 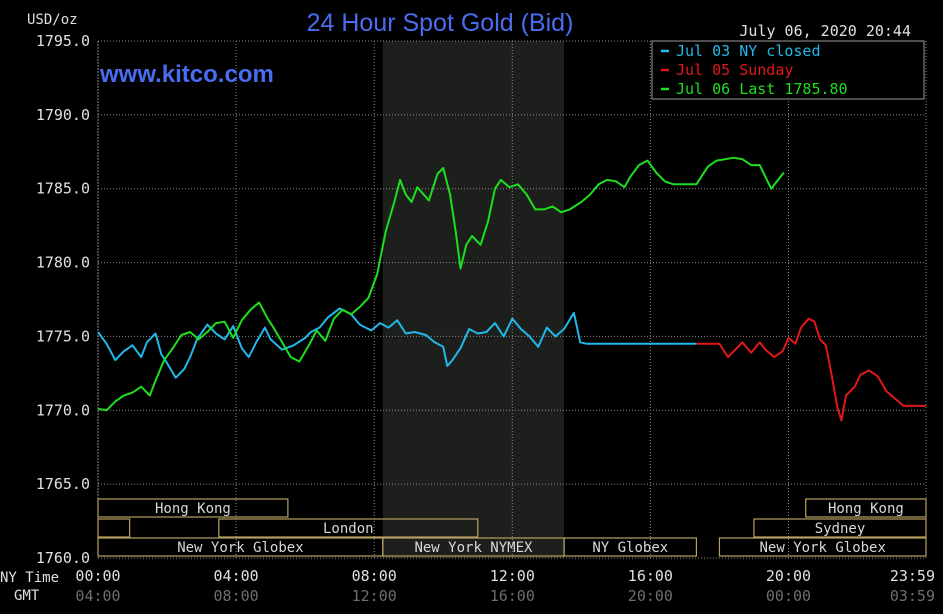 I want to click on x-tick-gmt: 00:00, so click(x=788, y=596).